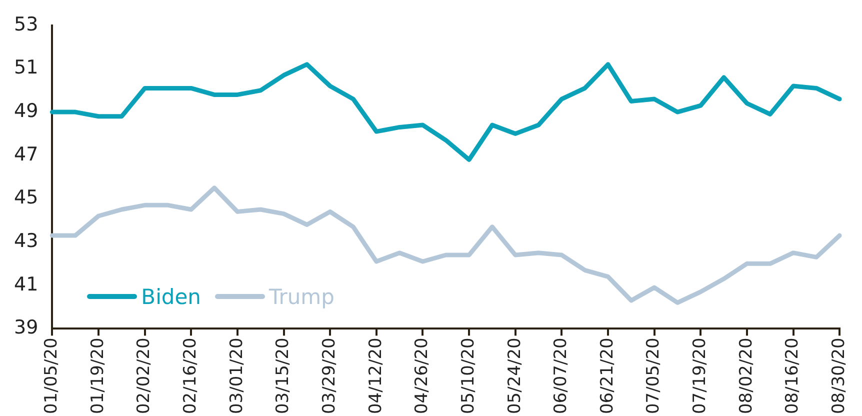 The image size is (862, 416). I want to click on x-tick-label: 03/15/20, so click(283, 376).